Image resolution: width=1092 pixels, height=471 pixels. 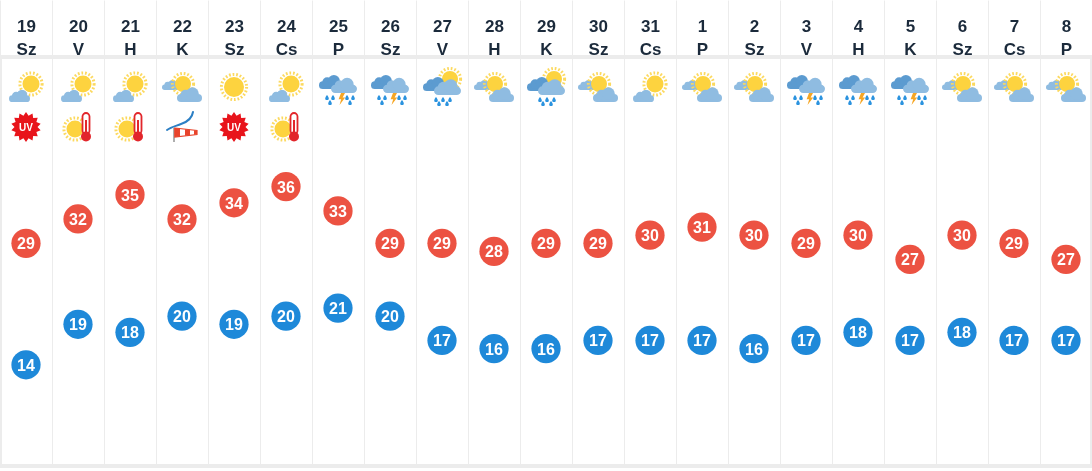 What do you see at coordinates (1014, 37) in the screenshot?
I see `x-tick-label: 7 Cs` at bounding box center [1014, 37].